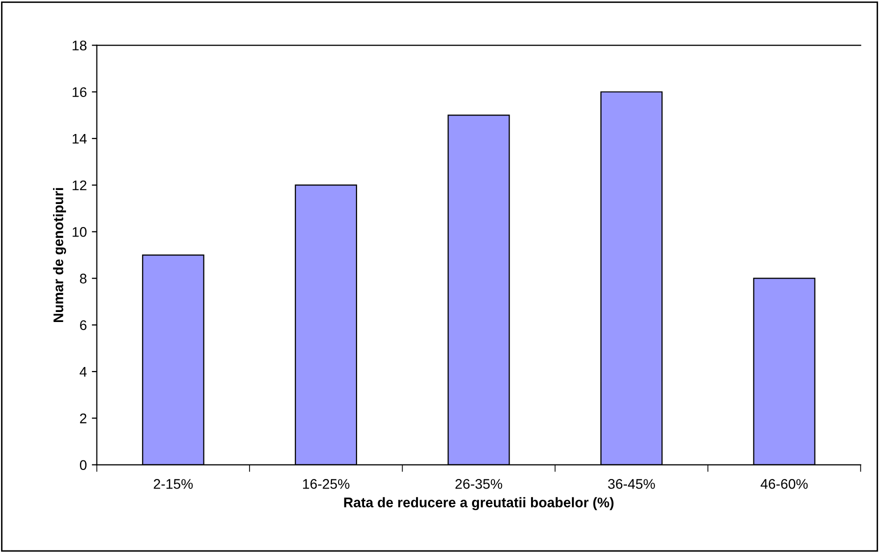  What do you see at coordinates (79, 232) in the screenshot?
I see `y-tick-label: 10` at bounding box center [79, 232].